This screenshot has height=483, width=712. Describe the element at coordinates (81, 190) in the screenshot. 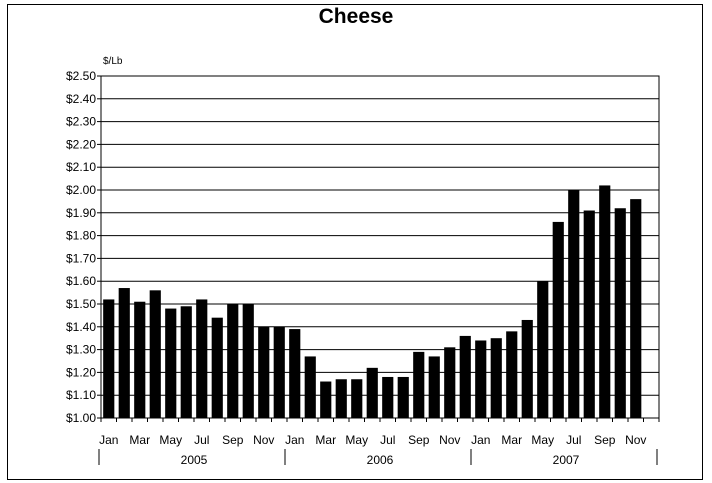

I see `y-tick-label: $2.00` at that location.